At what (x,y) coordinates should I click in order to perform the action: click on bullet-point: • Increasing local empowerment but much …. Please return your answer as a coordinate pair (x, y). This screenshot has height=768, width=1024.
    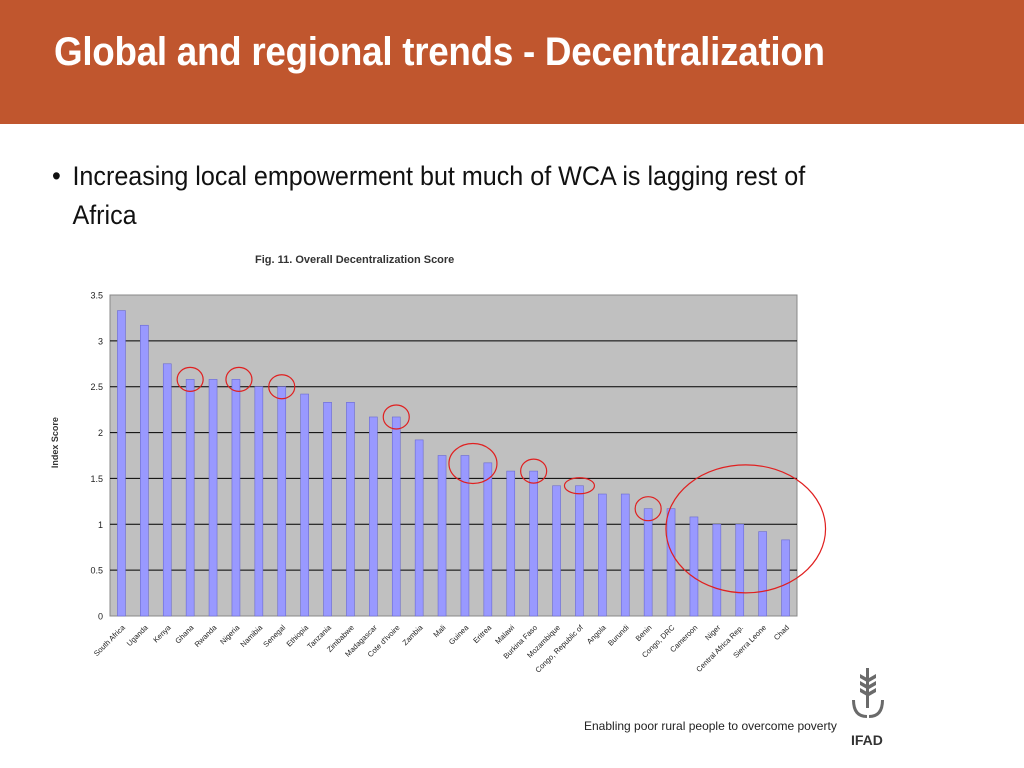
    Looking at the image, I should click on (461, 196).